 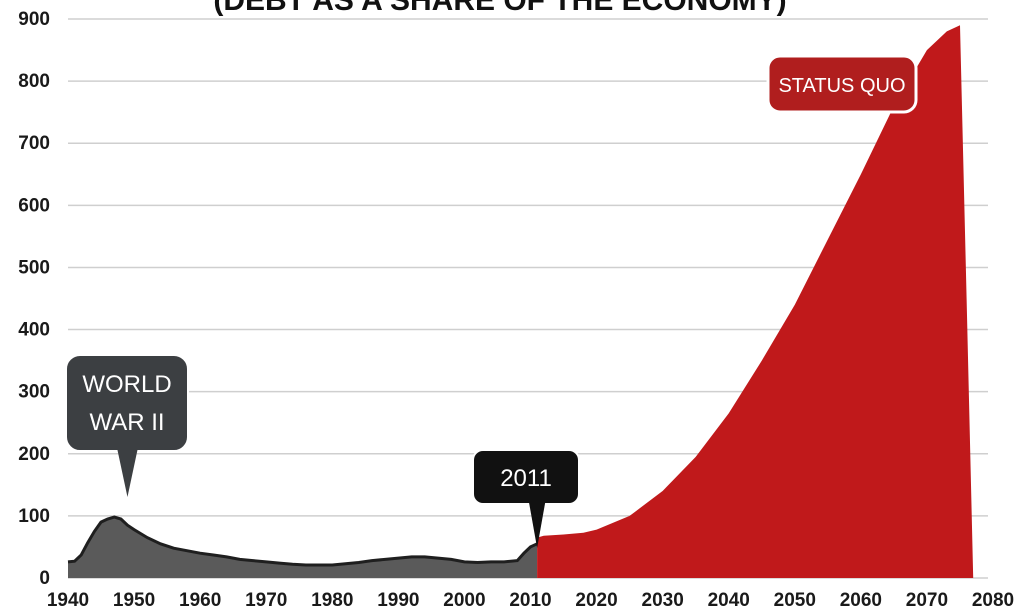 I want to click on x-tick-label: 2080, so click(x=993, y=599).